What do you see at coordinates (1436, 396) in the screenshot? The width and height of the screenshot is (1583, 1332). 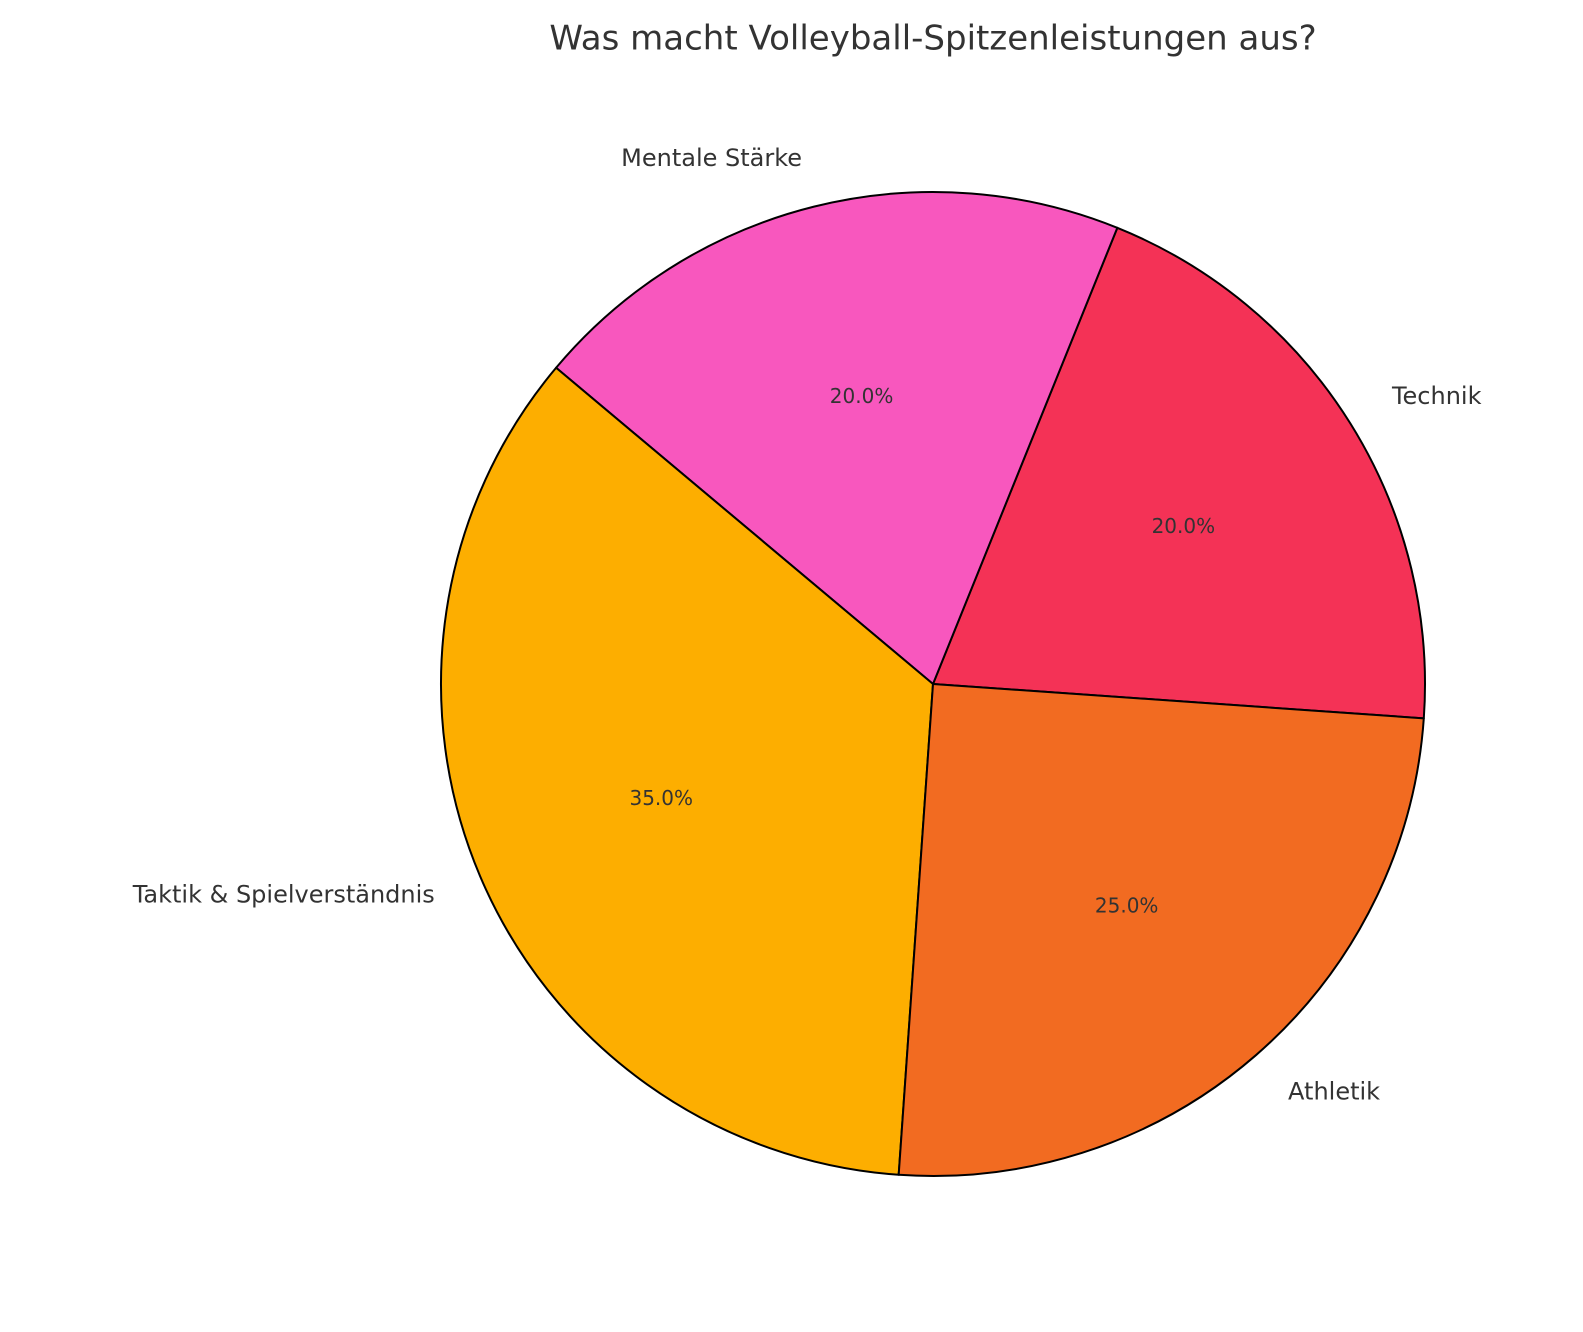 I see `slice-label: Technik` at bounding box center [1436, 396].